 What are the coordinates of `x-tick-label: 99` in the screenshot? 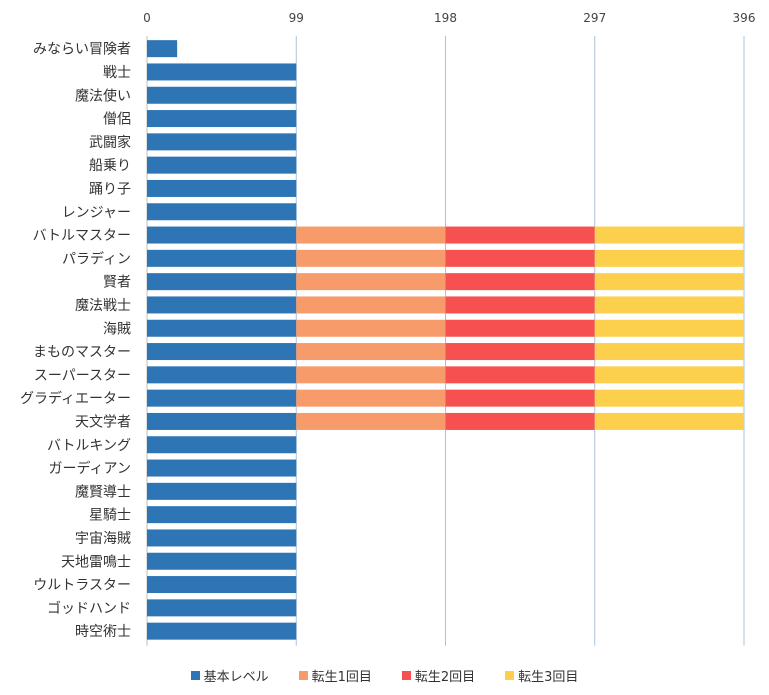 It's located at (296, 18).